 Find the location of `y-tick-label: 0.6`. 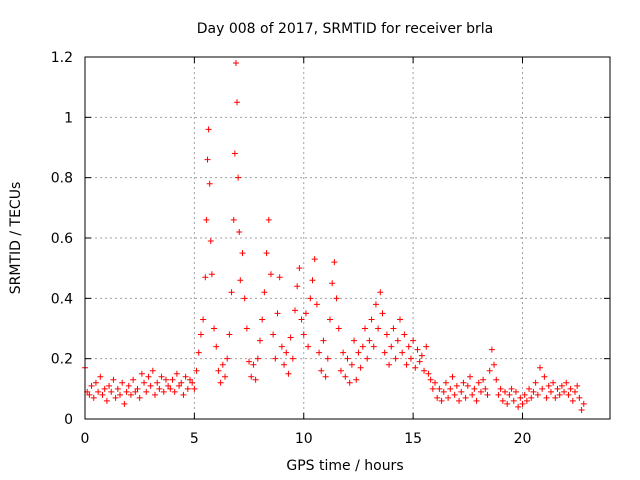

y-tick-label: 0.6 is located at coordinates (62, 239).